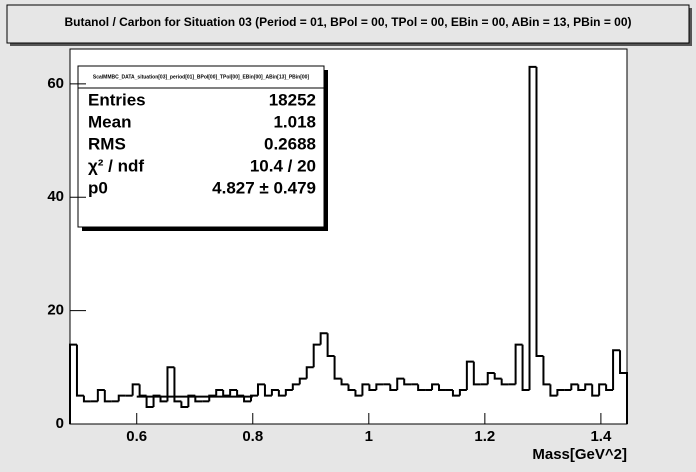  I want to click on stats-label: Mean, so click(109, 121).